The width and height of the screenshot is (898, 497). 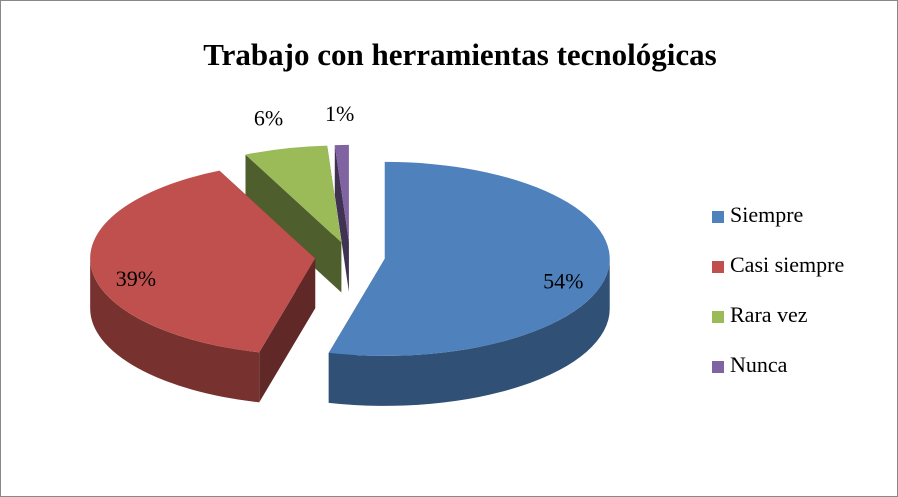 I want to click on data-label: 6%, so click(x=268, y=117).